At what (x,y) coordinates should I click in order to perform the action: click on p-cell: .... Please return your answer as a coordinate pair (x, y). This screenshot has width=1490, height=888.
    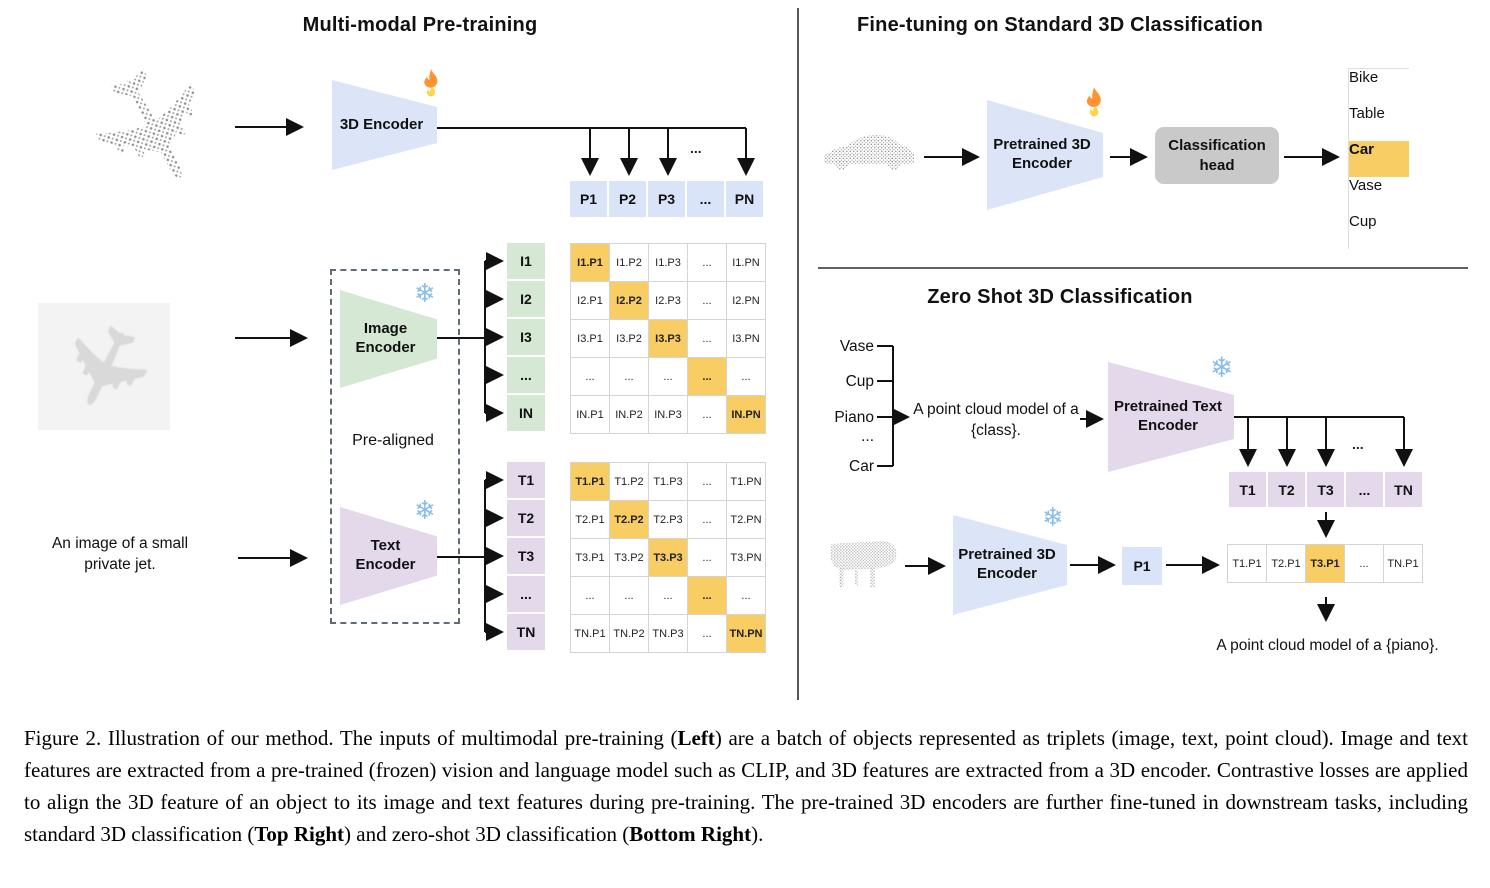
    Looking at the image, I should click on (705, 199).